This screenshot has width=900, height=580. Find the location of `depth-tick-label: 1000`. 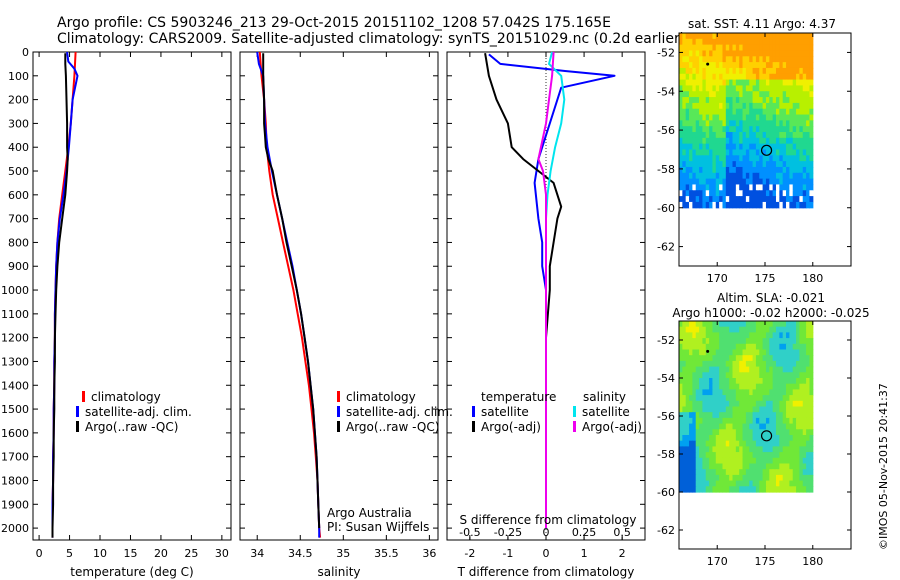

depth-tick-label: 1000 is located at coordinates (15, 290).